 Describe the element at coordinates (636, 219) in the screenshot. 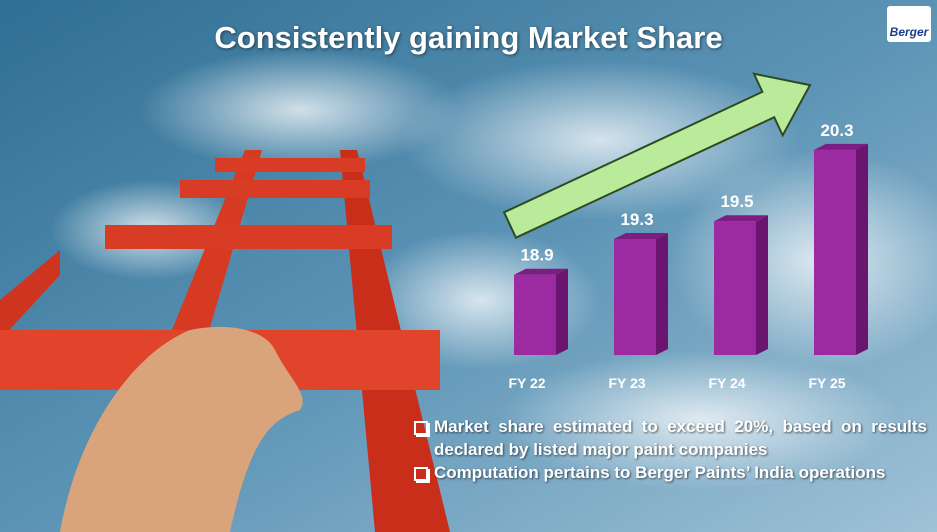

I see `value-label: 19.3` at that location.